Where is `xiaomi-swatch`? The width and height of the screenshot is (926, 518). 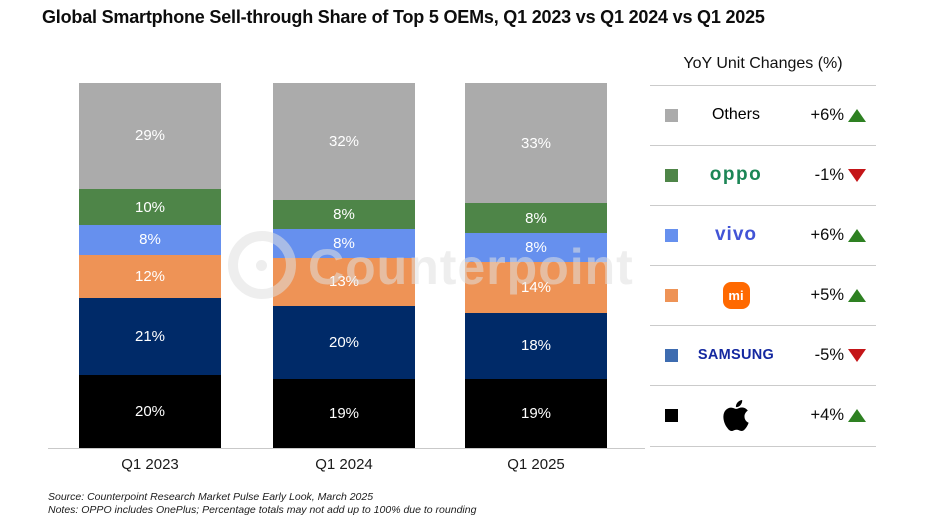 xiaomi-swatch is located at coordinates (671, 295).